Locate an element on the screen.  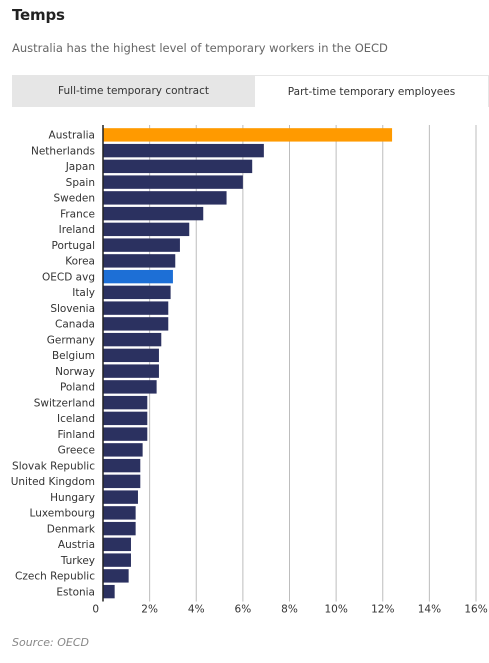
chart-title: Temps is located at coordinates (38, 15).